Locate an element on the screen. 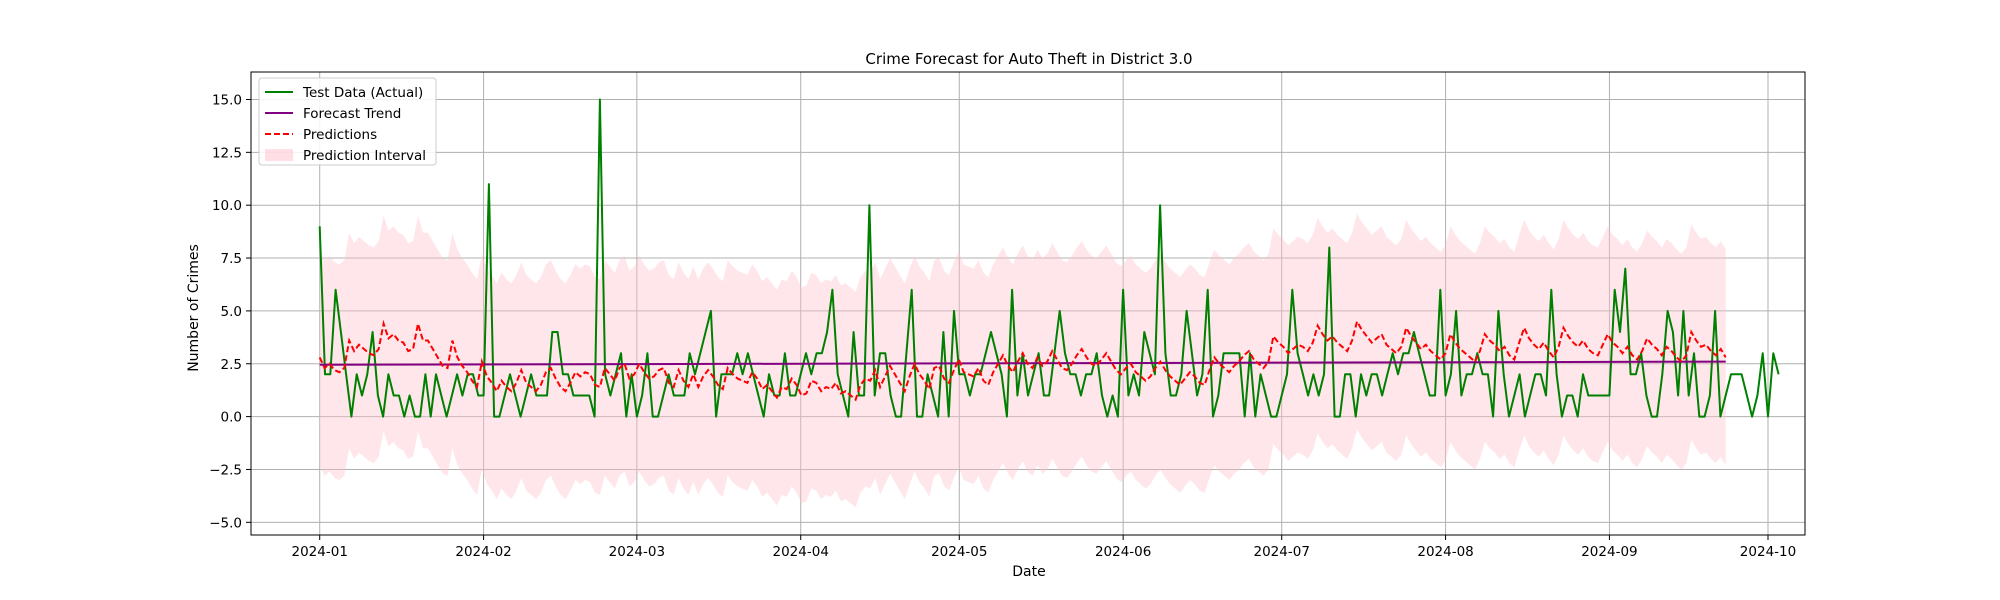  y-tick-label: 7.5 is located at coordinates (231, 259).